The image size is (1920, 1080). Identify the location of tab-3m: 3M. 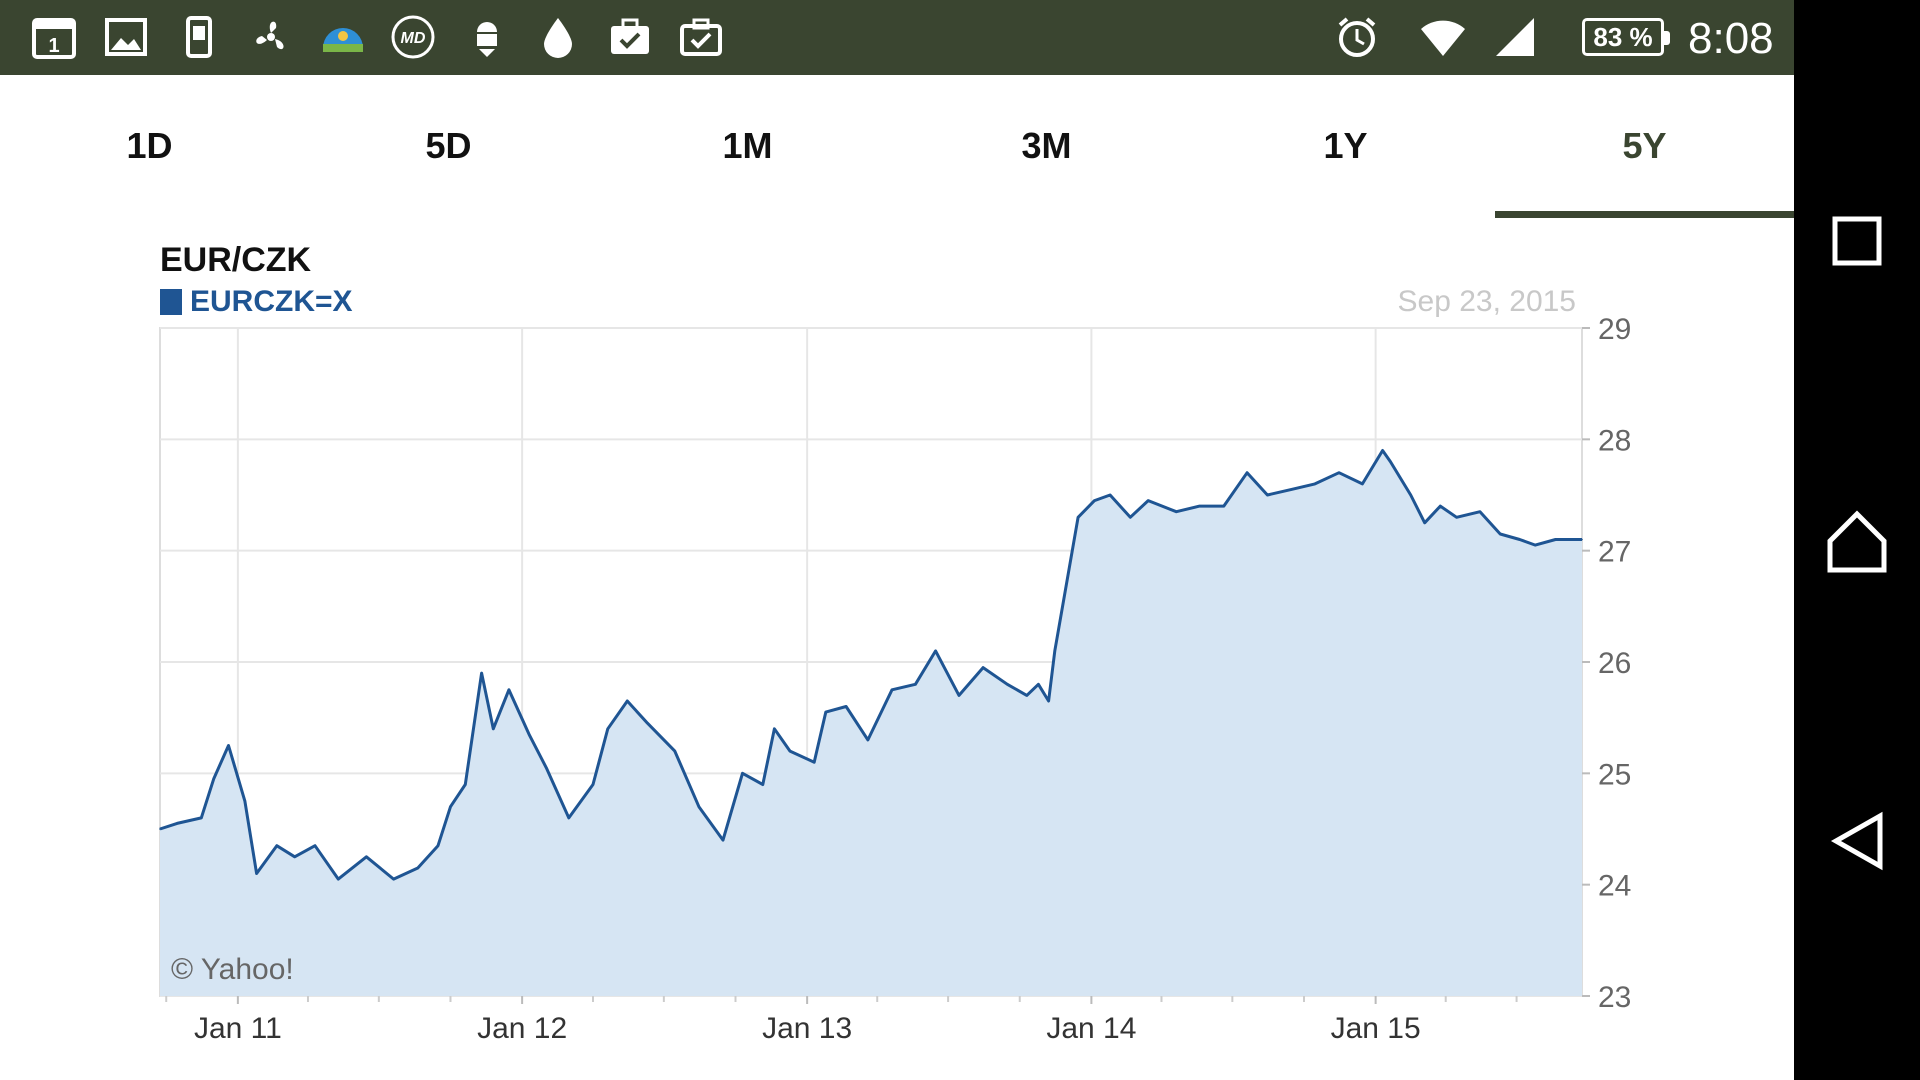
(1046, 147).